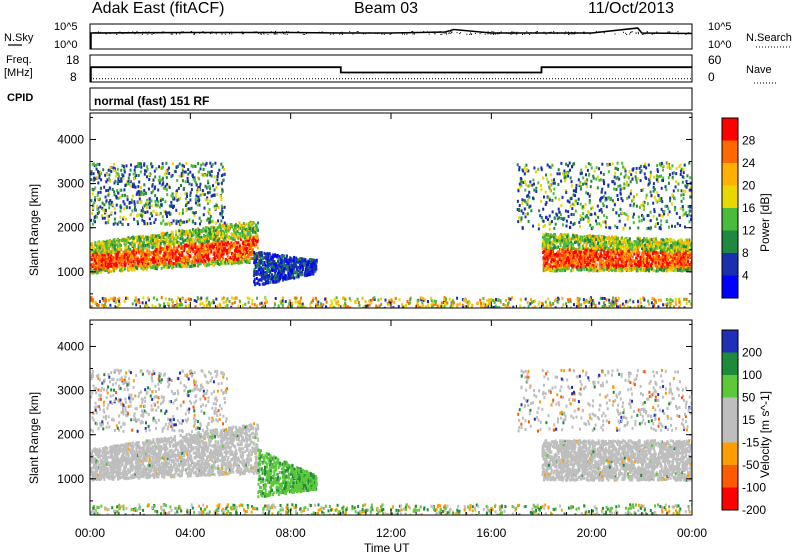 The height and width of the screenshot is (554, 800). What do you see at coordinates (73, 60) in the screenshot?
I see `freq-left-tick-top: 18` at bounding box center [73, 60].